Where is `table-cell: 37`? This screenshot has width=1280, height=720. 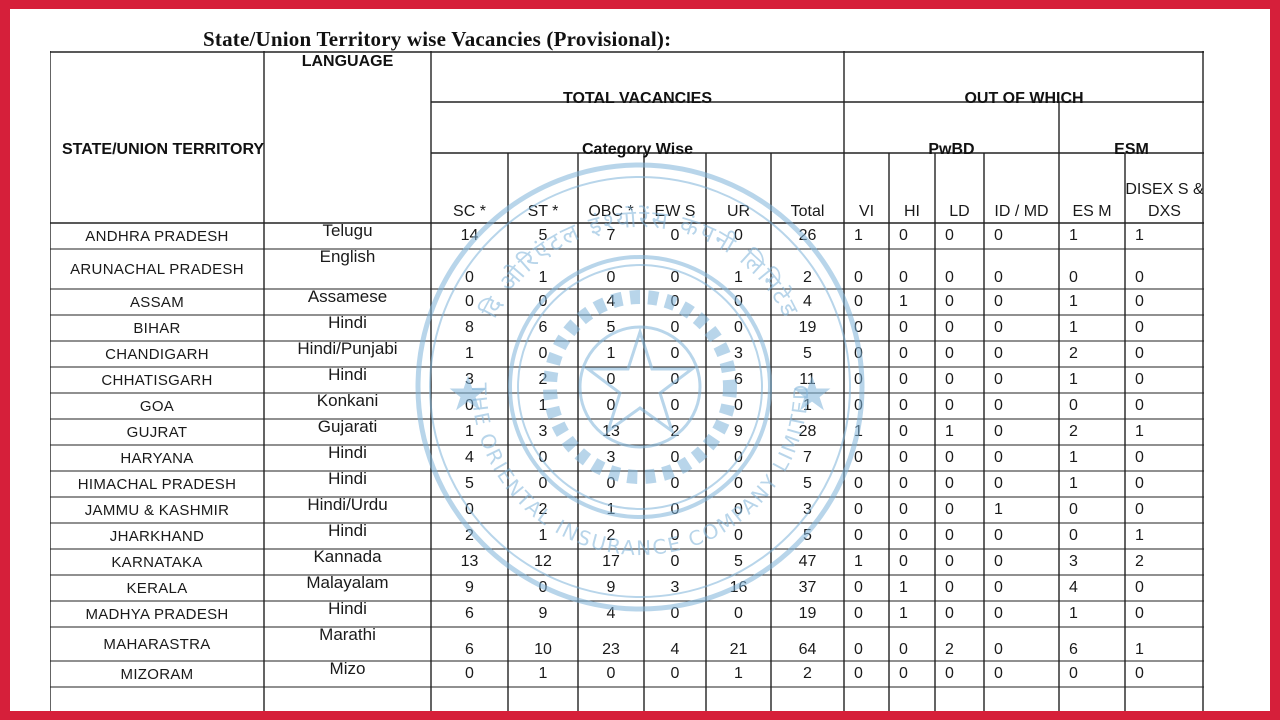 table-cell: 37 is located at coordinates (807, 587).